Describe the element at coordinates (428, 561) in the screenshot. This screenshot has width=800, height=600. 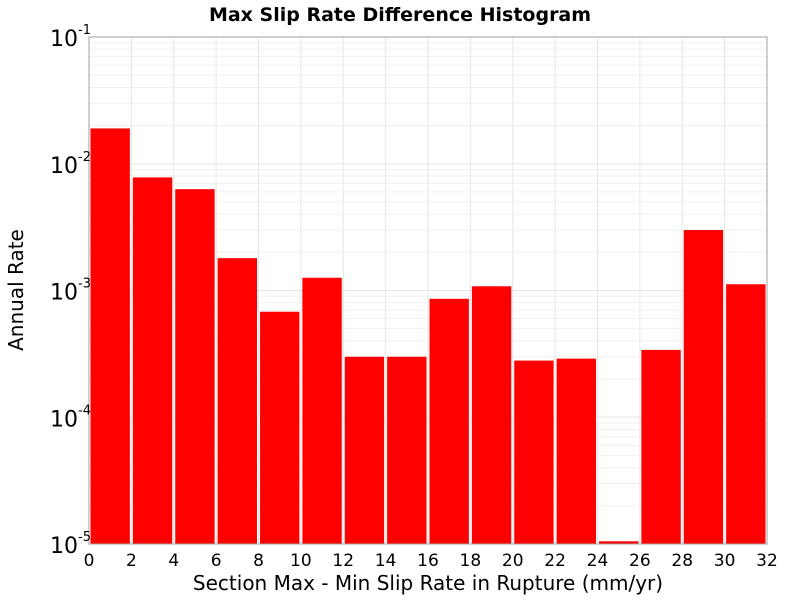
I see `x-tick-label: 16` at that location.